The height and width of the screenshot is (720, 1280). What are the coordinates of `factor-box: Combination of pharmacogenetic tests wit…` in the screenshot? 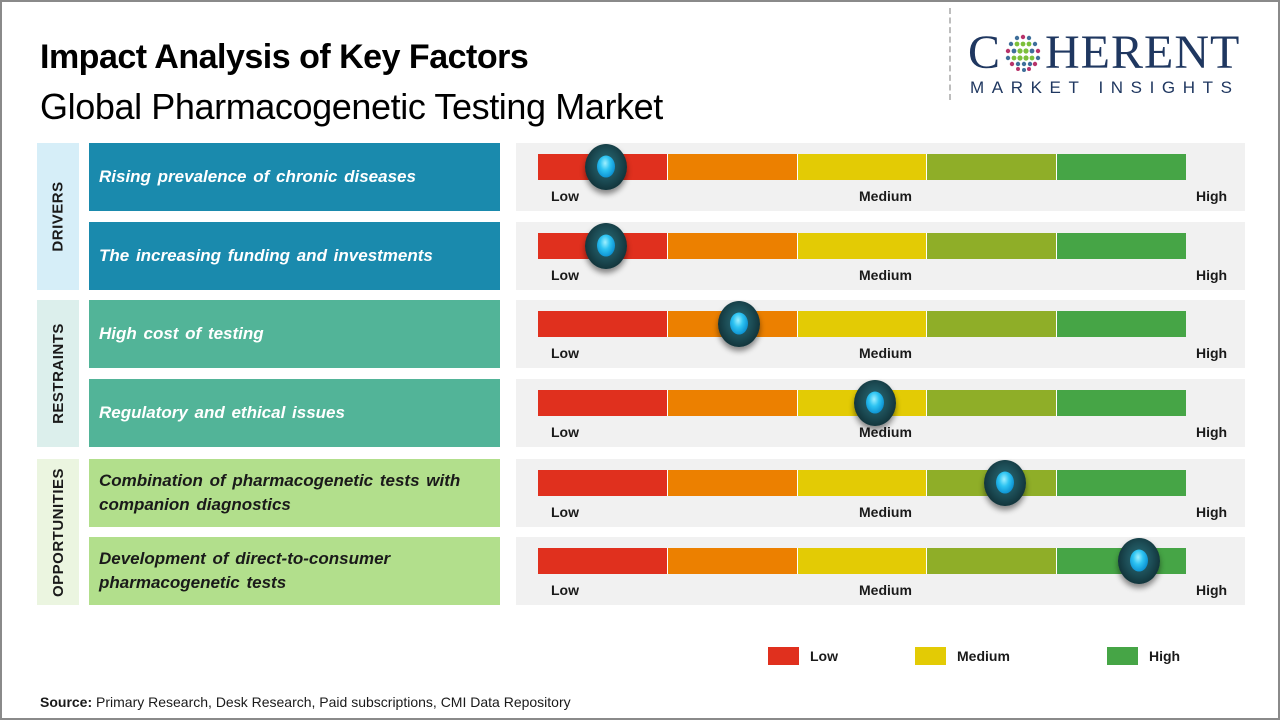 It's located at (294, 493).